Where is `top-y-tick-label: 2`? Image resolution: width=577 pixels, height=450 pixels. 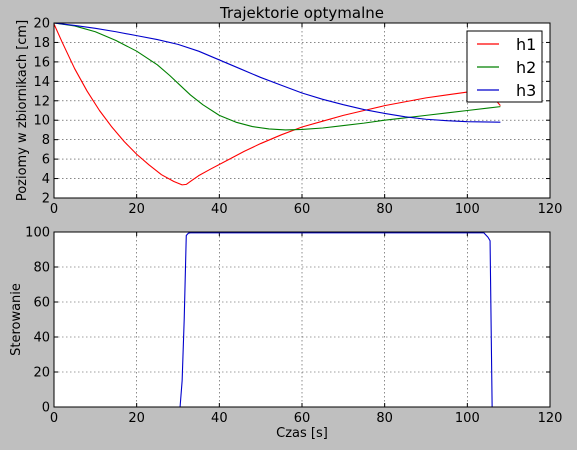
top-y-tick-label: 2 is located at coordinates (46, 199).